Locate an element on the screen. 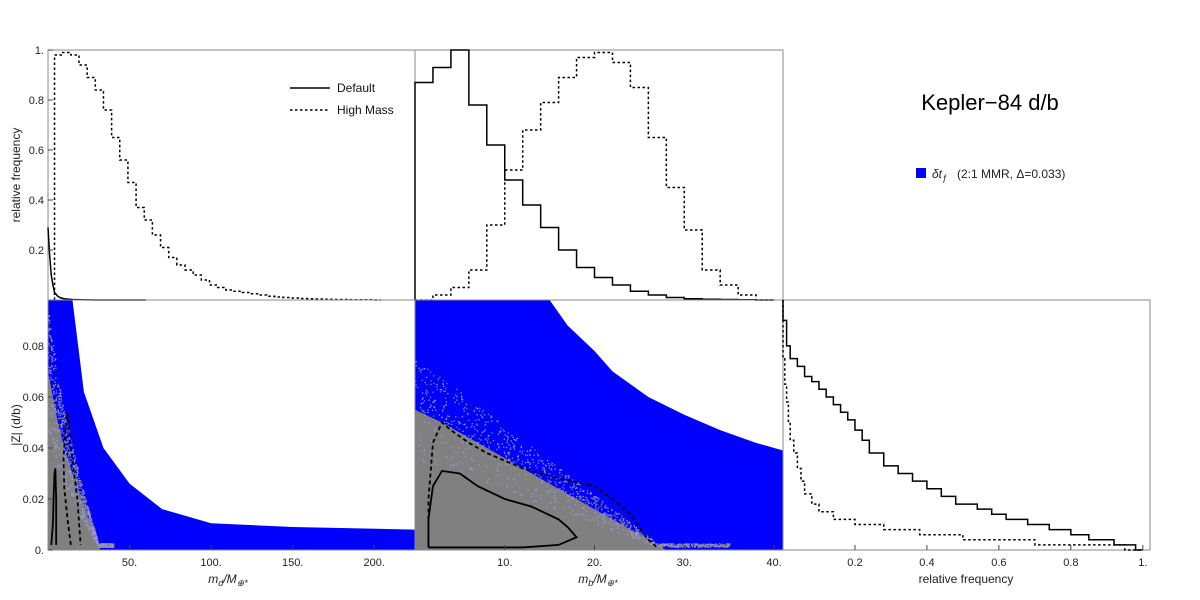 Image resolution: width=1200 pixels, height=600 pixels. xlabel-hist-z: relative frequency is located at coordinates (966, 579).